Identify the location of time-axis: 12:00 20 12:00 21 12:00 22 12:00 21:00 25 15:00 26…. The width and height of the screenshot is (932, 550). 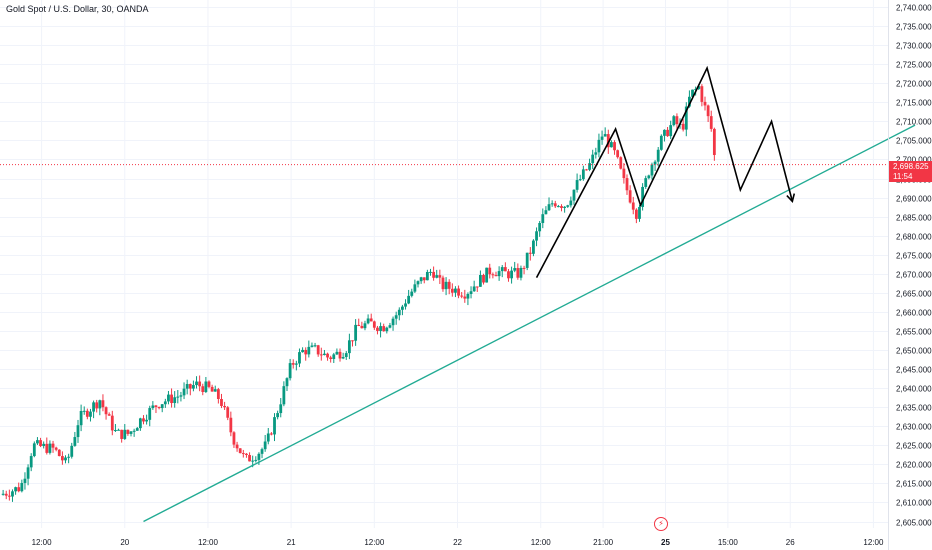
(458, 542).